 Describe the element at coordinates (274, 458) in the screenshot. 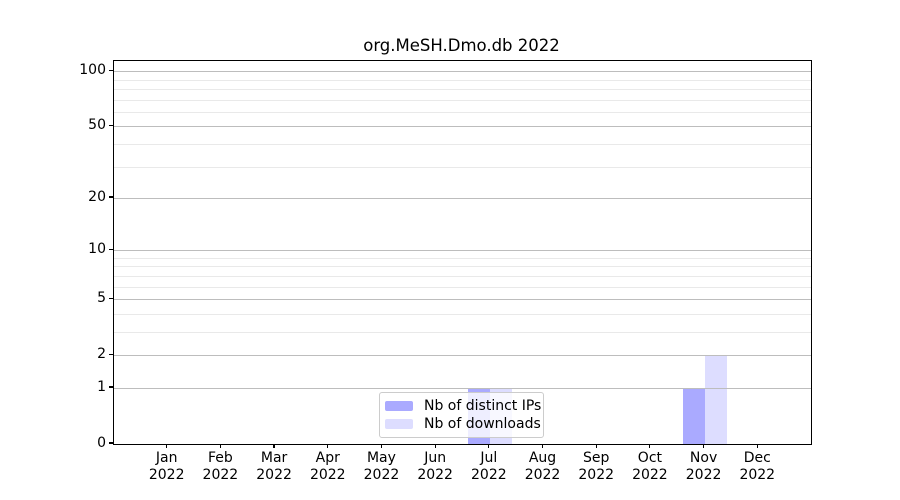

I see `month-label: Mar` at that location.